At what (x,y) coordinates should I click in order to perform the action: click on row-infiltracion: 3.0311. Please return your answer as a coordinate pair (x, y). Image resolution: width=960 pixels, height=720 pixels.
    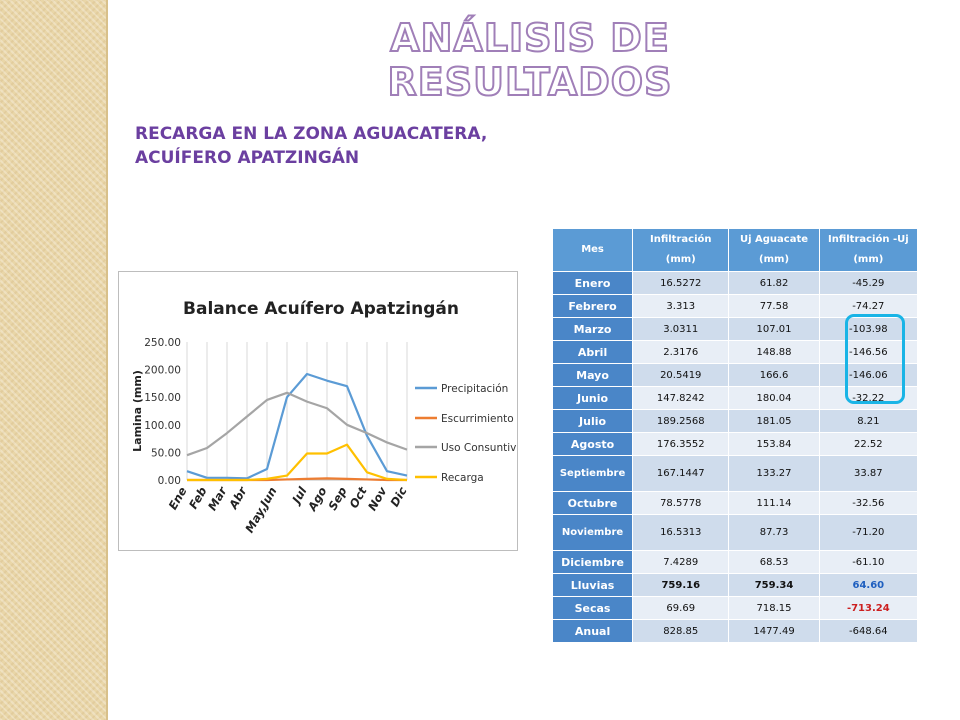
    Looking at the image, I should click on (681, 329).